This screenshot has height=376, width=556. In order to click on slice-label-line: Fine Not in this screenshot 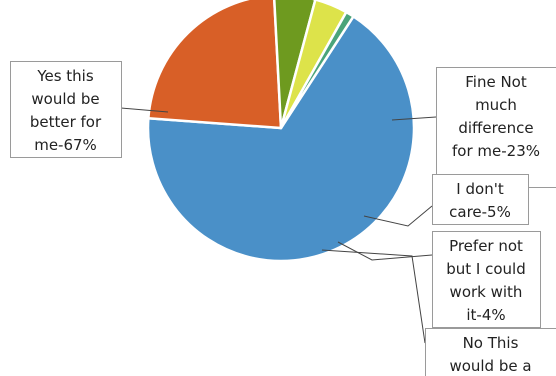, I will do `click(496, 82)`.